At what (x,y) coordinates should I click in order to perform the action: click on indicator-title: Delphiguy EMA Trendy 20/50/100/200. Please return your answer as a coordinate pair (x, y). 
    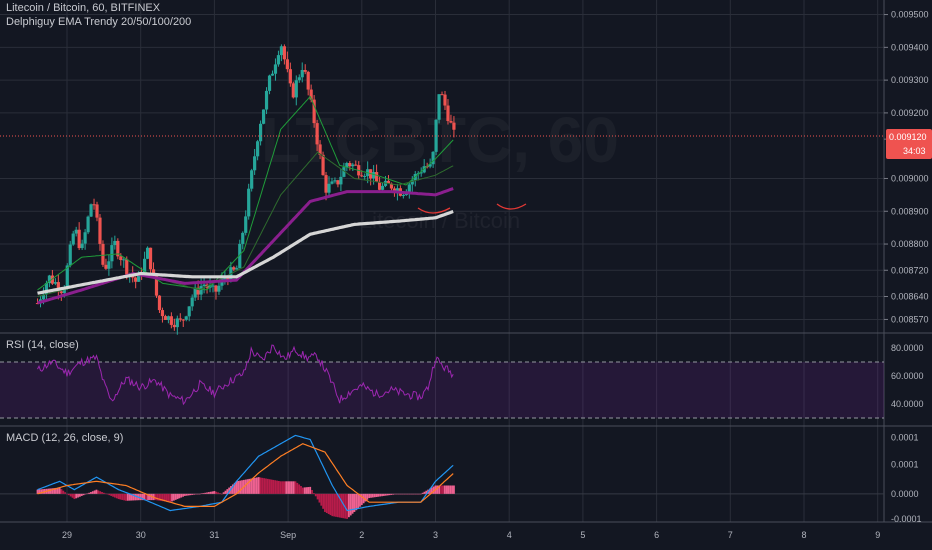
    Looking at the image, I should click on (99, 22).